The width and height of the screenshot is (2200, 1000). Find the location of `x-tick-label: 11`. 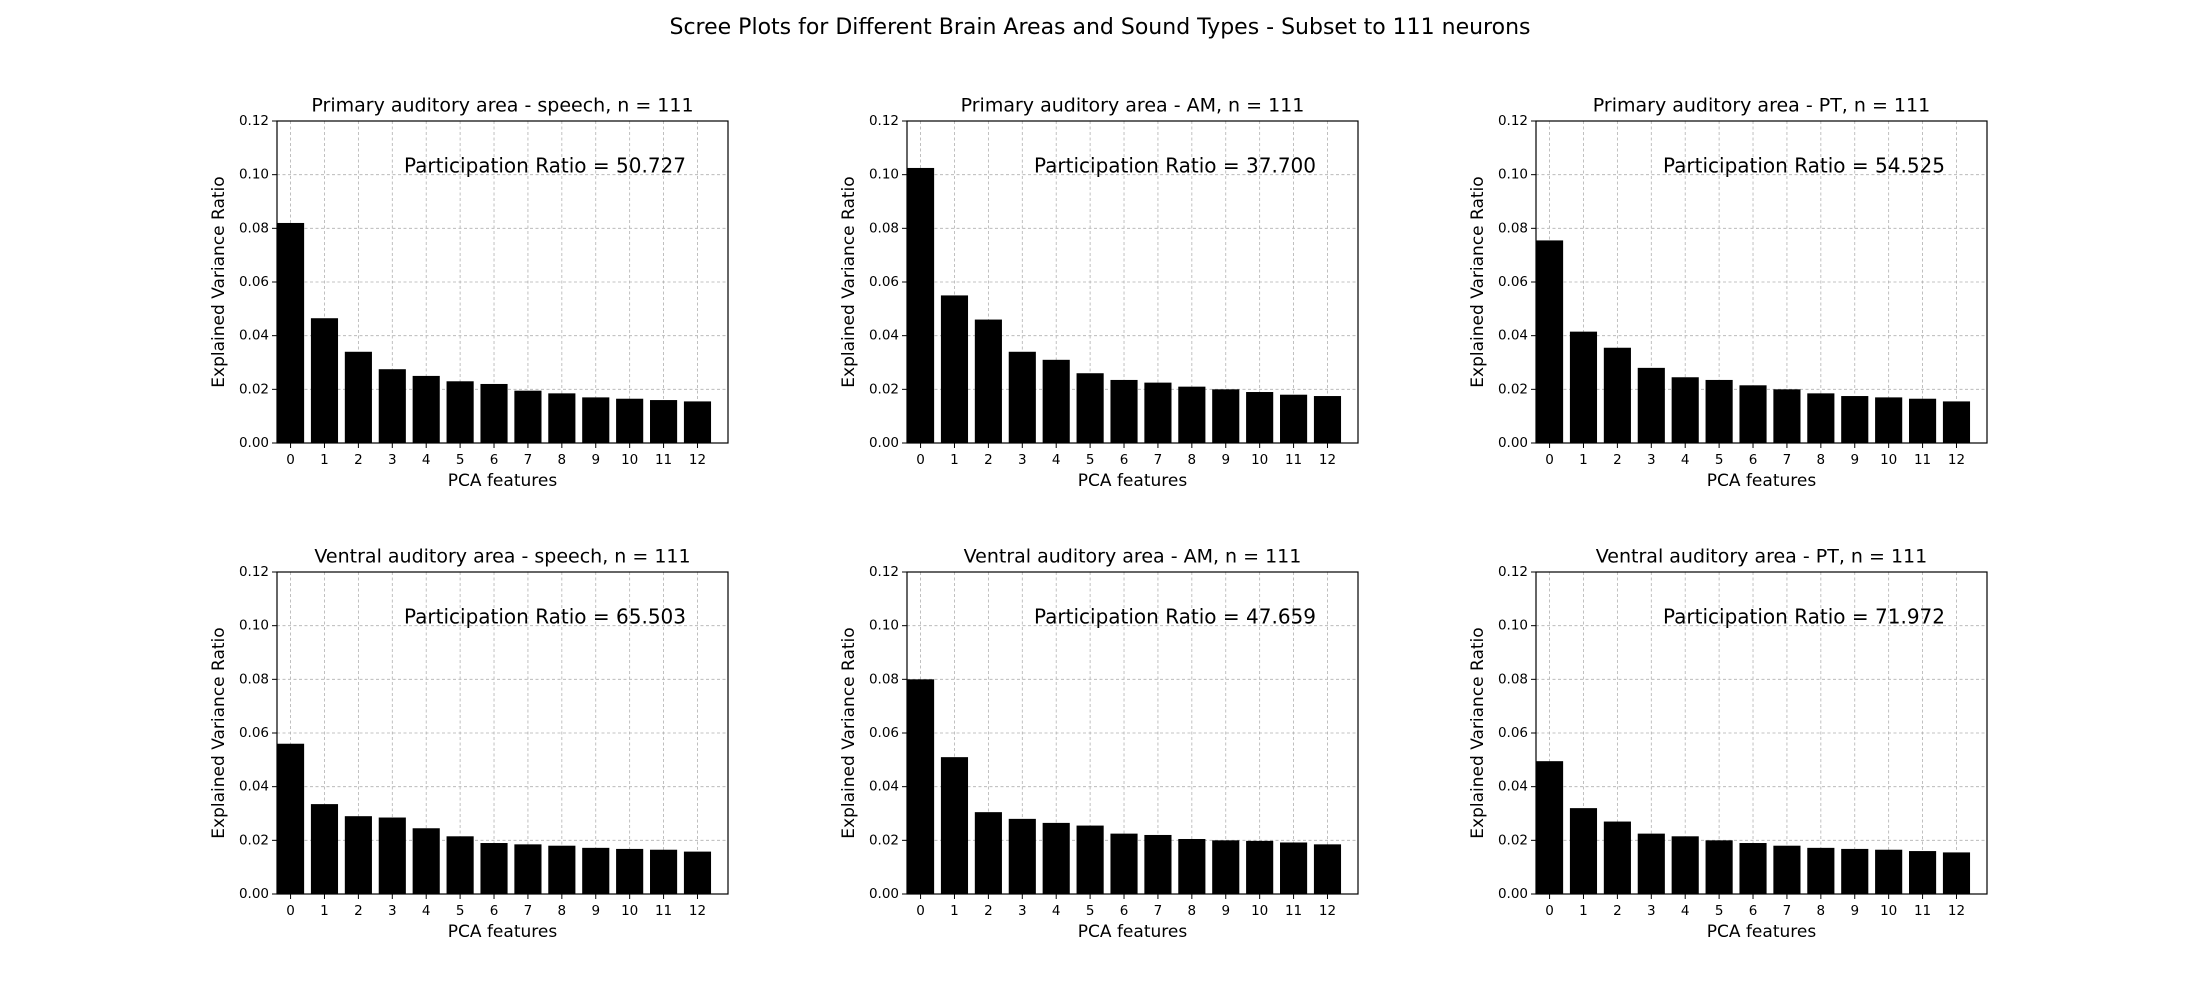

x-tick-label: 11 is located at coordinates (1293, 911).